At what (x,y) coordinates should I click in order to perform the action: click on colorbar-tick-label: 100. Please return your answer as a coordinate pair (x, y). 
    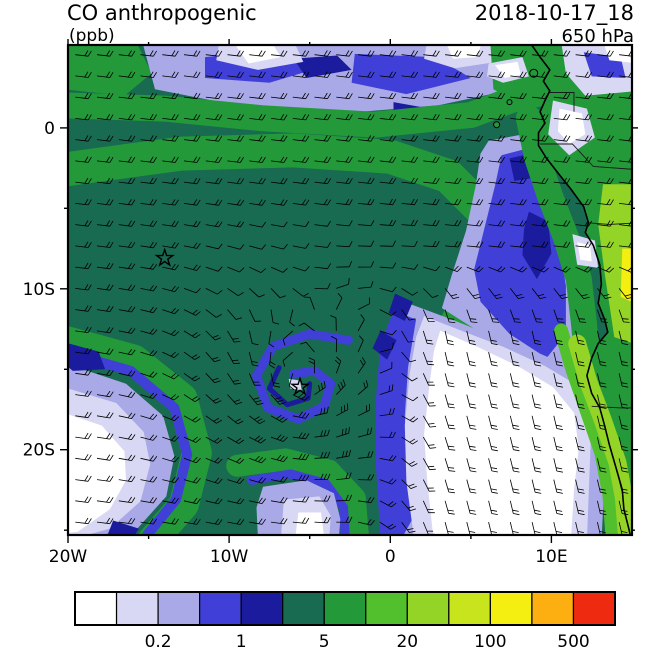
    Looking at the image, I should click on (490, 642).